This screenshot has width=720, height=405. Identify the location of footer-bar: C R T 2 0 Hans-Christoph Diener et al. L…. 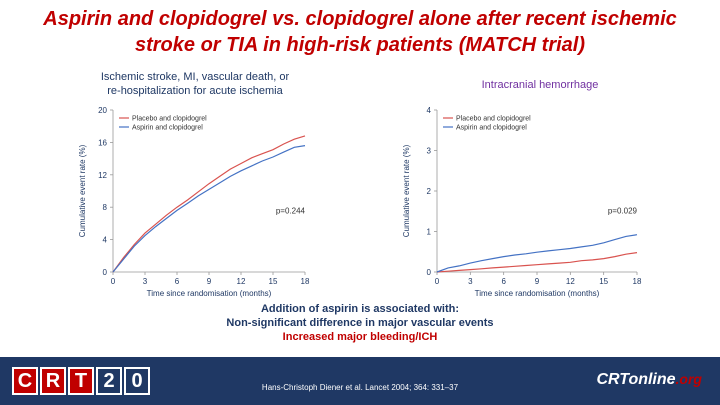
(360, 381).